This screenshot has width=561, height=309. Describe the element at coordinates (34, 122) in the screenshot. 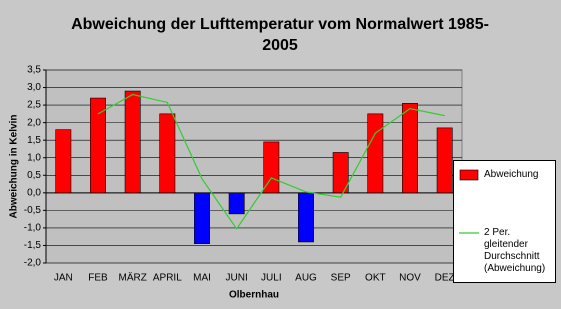

I see `y-tick-label: 2,0` at that location.